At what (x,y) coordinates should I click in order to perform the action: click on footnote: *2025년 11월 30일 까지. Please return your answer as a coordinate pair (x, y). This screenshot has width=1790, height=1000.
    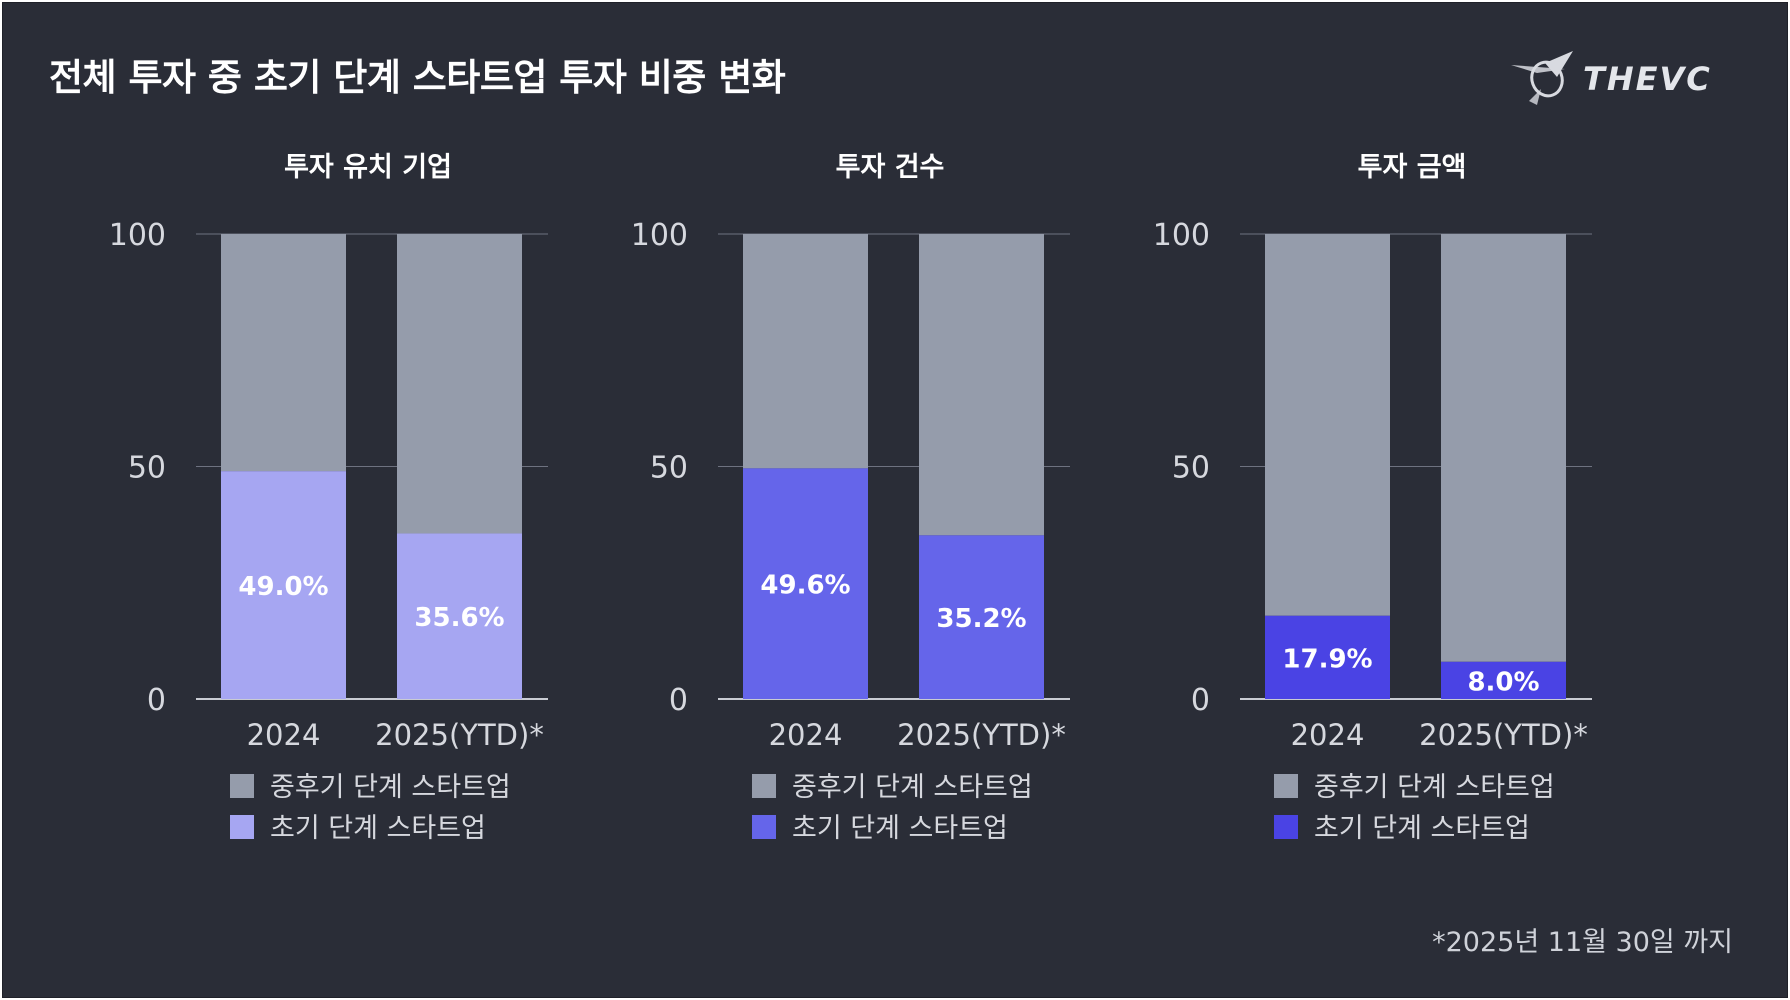
    Looking at the image, I should click on (1582, 942).